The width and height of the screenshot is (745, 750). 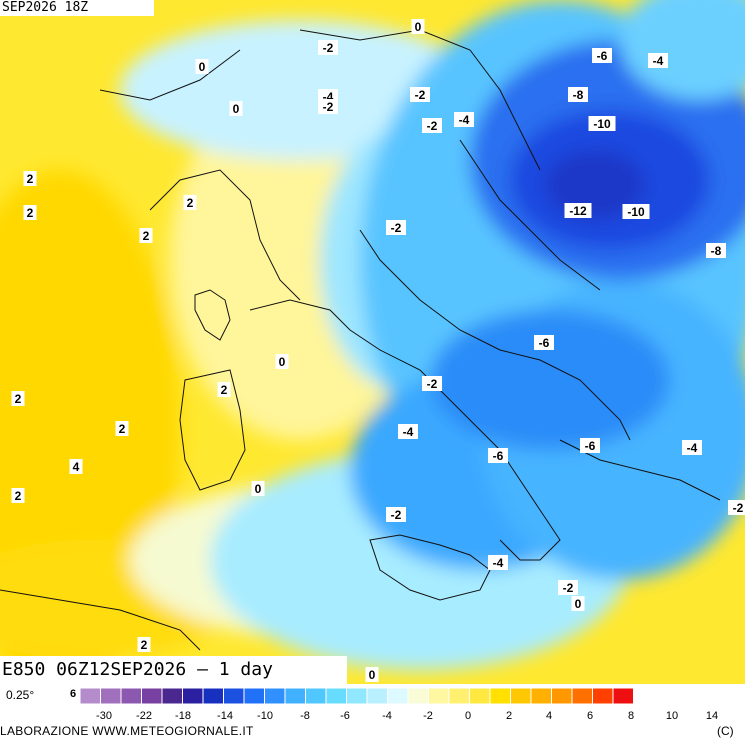 What do you see at coordinates (73, 694) in the screenshot?
I see `legend-left-stub: 6` at bounding box center [73, 694].